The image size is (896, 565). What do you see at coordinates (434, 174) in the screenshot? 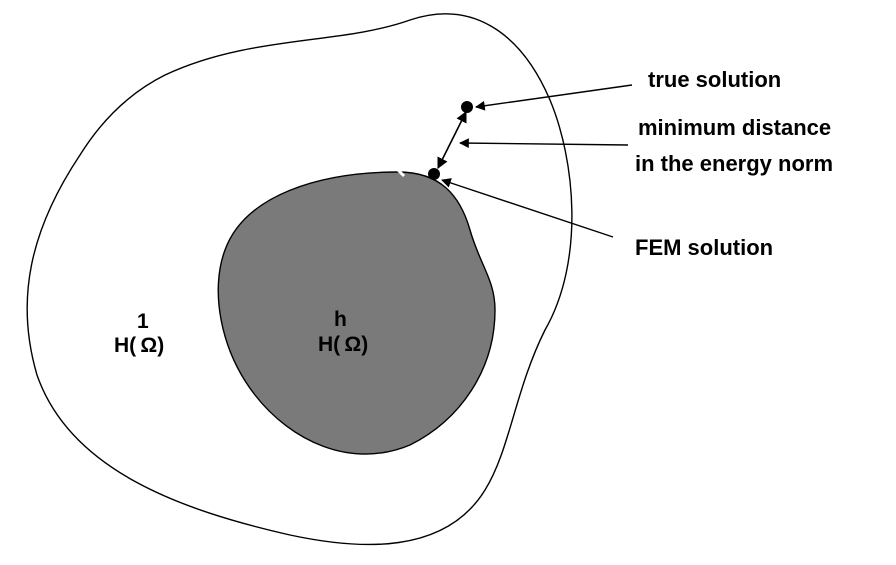
I see `fem-solution-point` at bounding box center [434, 174].